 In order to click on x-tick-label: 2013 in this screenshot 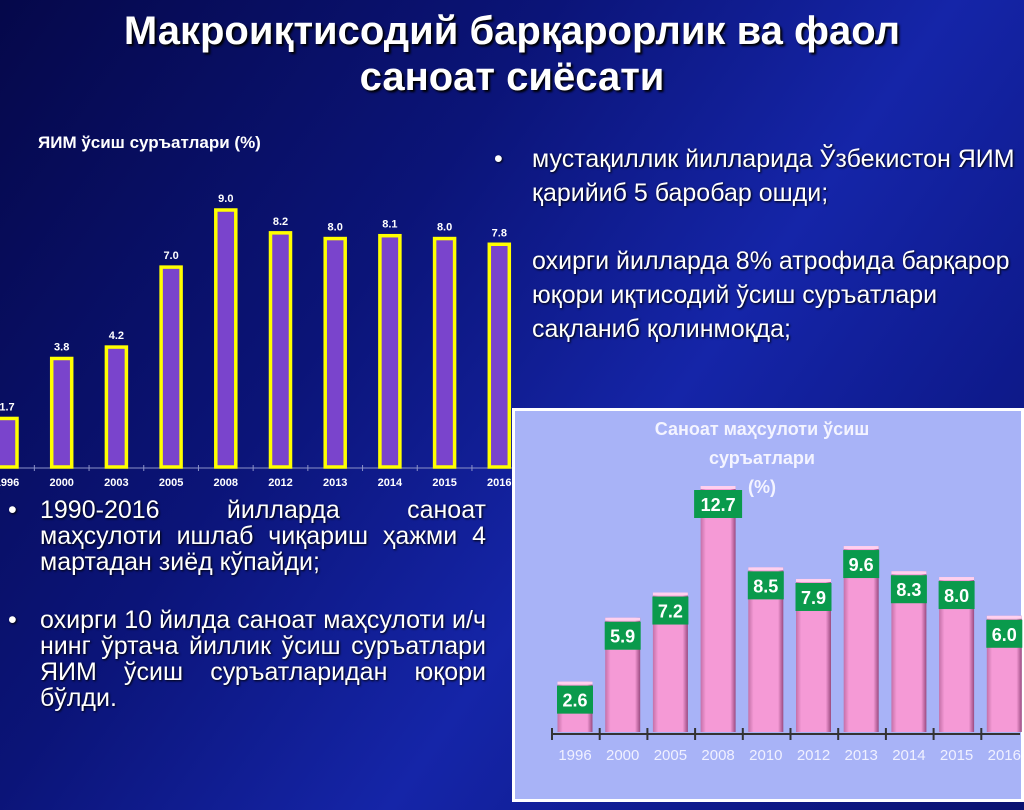, I will do `click(335, 483)`.